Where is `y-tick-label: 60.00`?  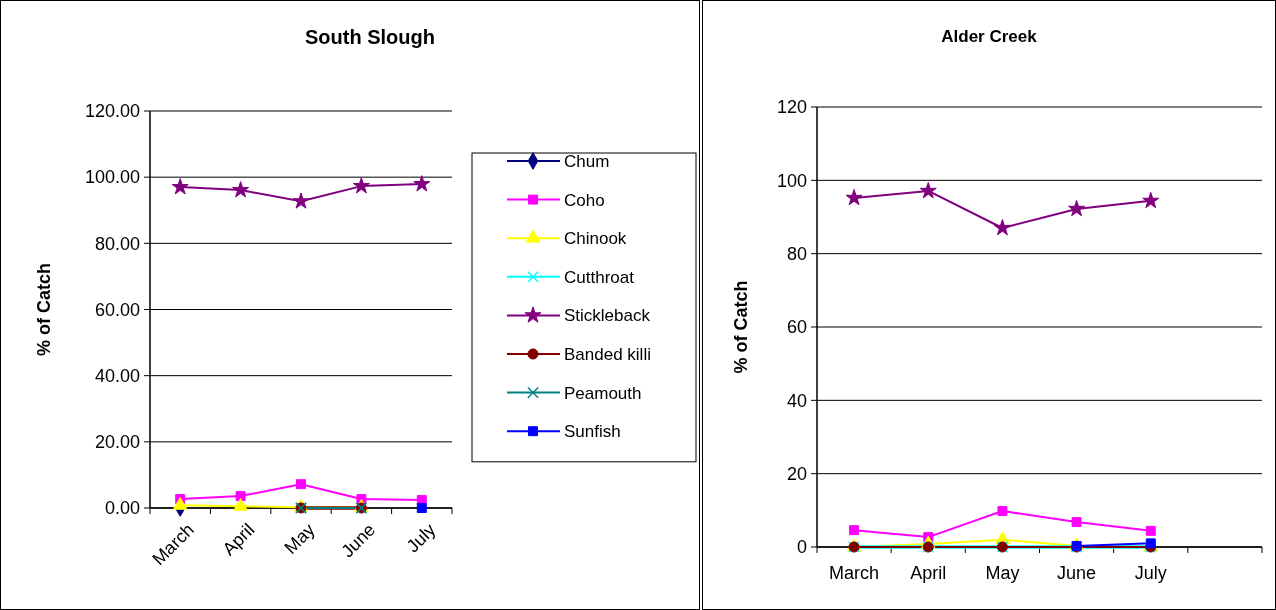 y-tick-label: 60.00 is located at coordinates (117, 309).